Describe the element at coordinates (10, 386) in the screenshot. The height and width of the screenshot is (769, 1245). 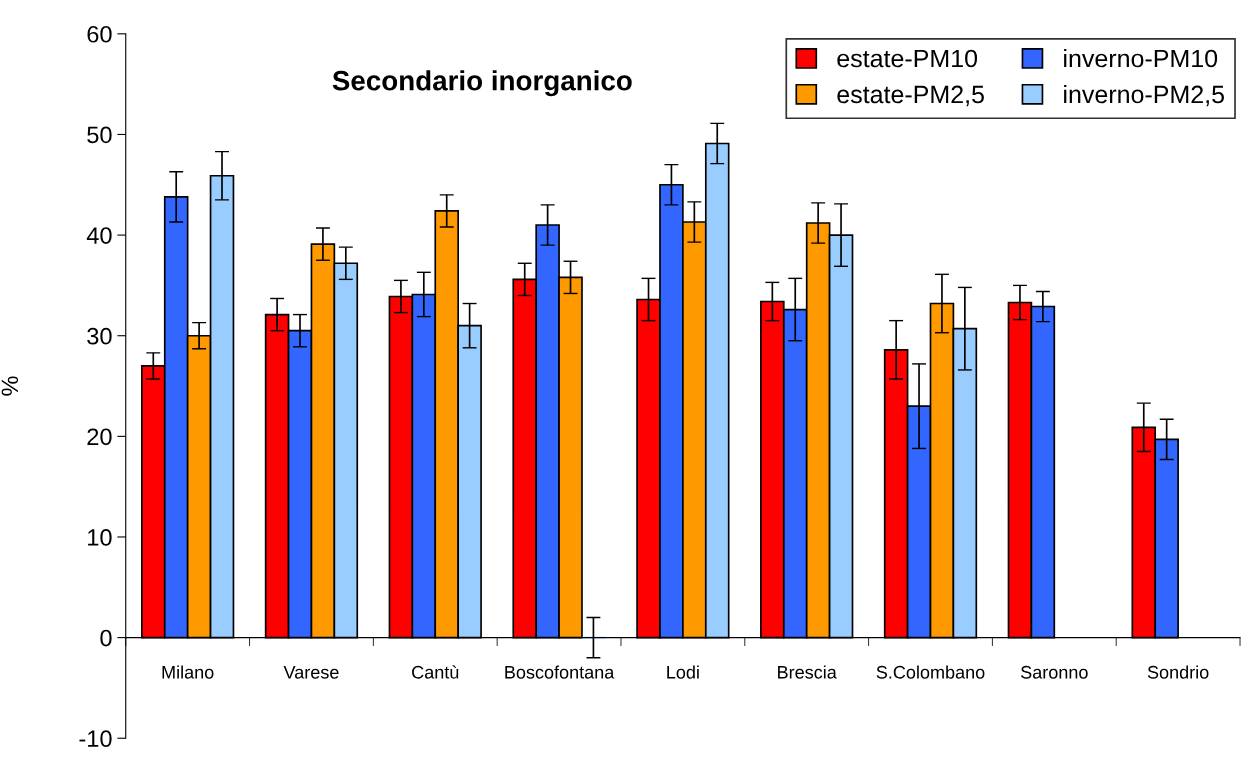
I see `y-axis-title: %` at that location.